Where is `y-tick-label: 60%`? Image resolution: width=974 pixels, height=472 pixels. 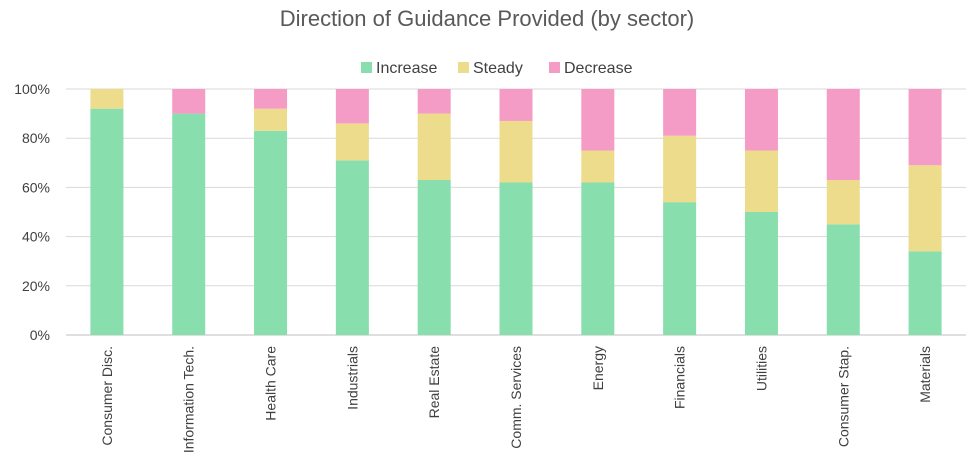
y-tick-label: 60% is located at coordinates (36, 187).